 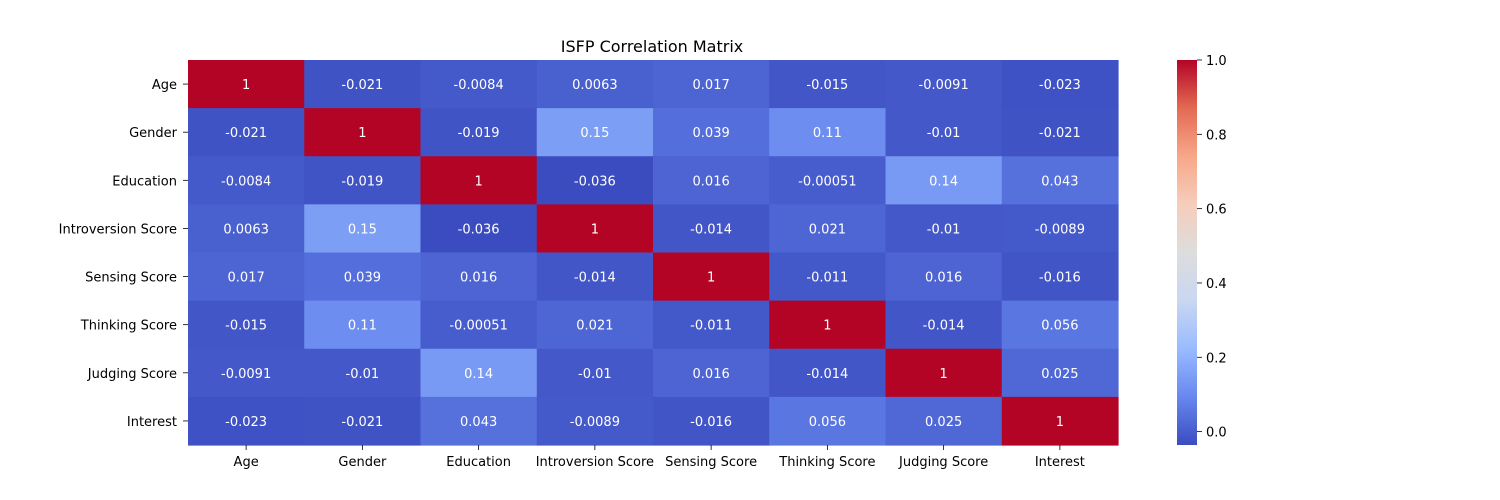 What do you see at coordinates (152, 422) in the screenshot?
I see `y-tick-label: Interest` at bounding box center [152, 422].